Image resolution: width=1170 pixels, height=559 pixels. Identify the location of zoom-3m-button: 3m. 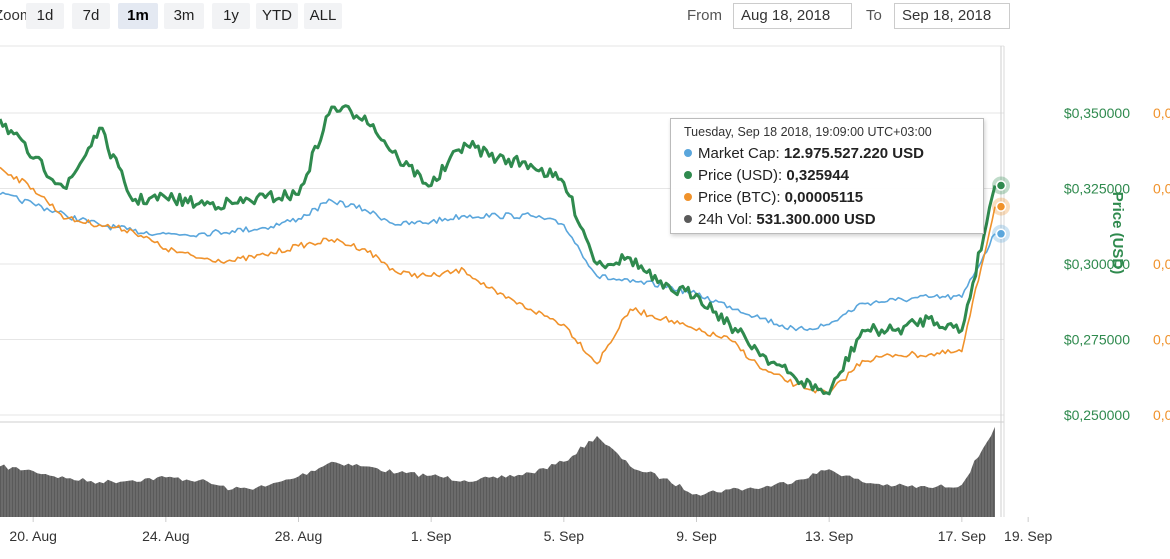
(184, 16).